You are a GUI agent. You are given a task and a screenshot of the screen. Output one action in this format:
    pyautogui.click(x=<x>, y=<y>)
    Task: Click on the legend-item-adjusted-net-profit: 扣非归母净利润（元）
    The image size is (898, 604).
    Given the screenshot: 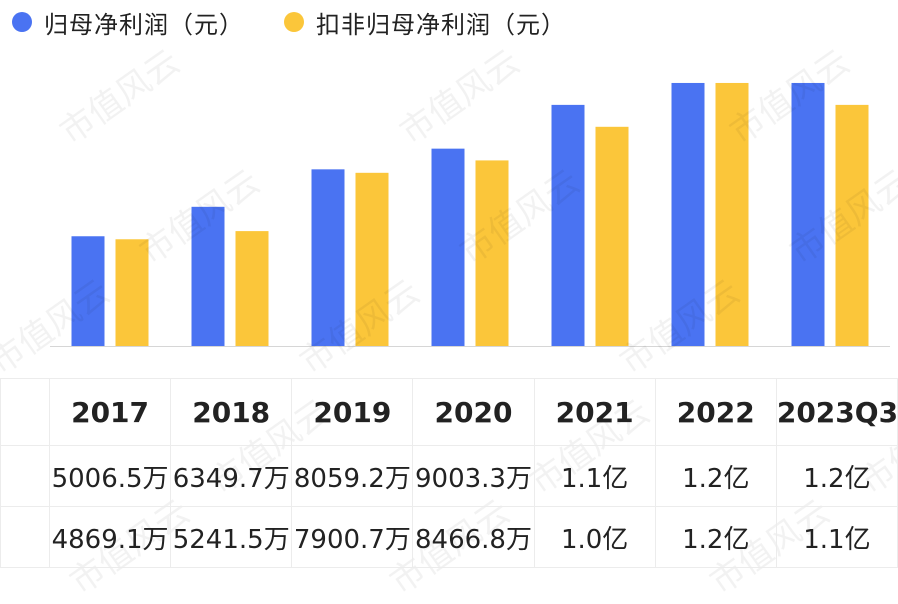 What is the action you would take?
    pyautogui.click(x=425, y=22)
    